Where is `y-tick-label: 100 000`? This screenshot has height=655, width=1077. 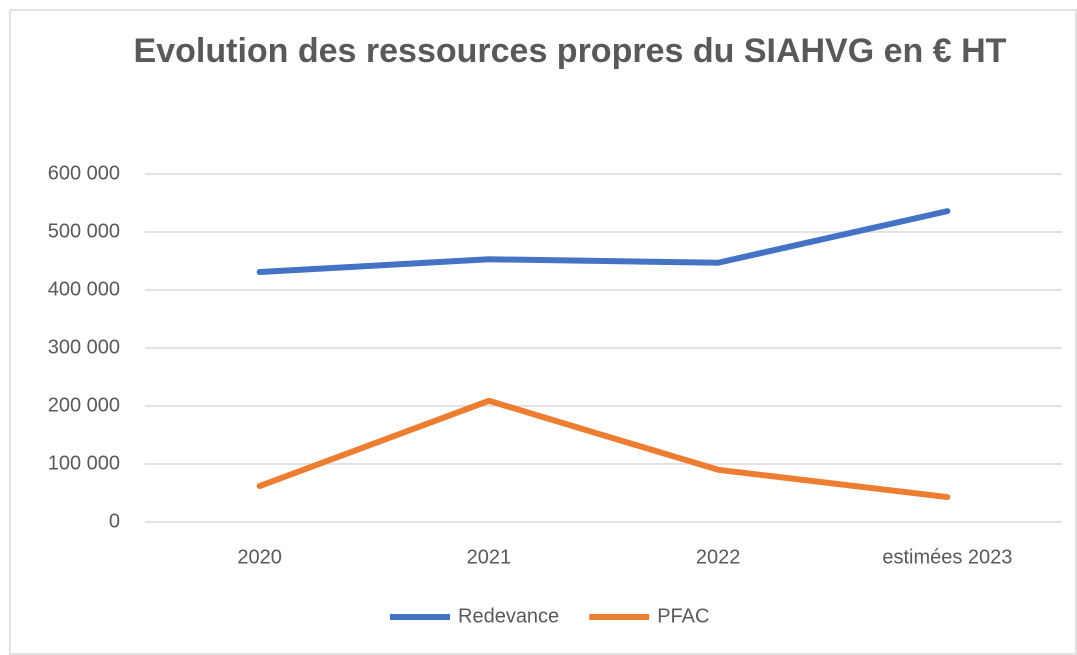
y-tick-label: 100 000 is located at coordinates (84, 463).